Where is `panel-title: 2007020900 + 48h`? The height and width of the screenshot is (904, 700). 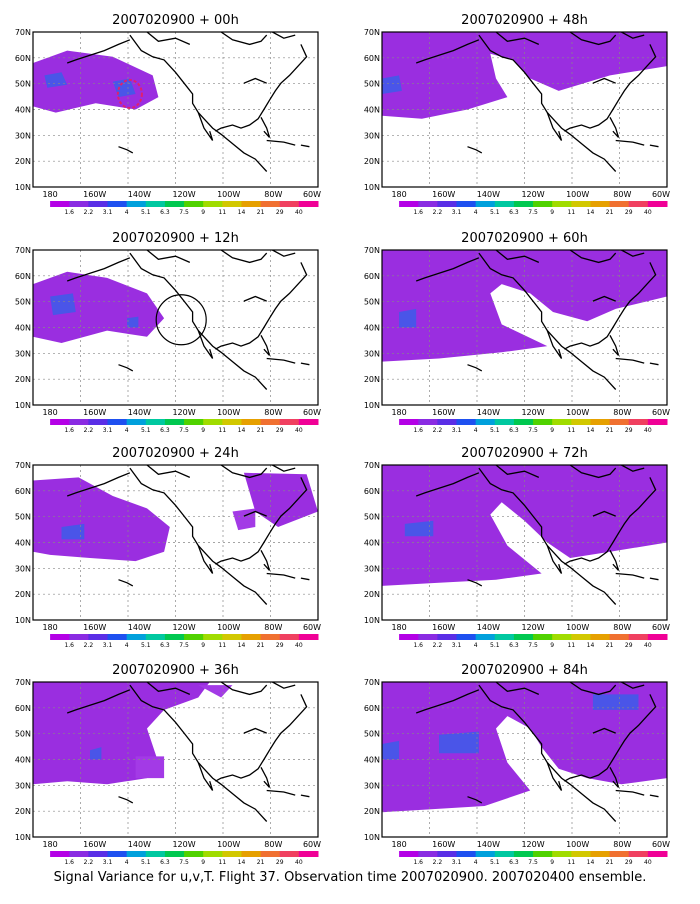 panel-title: 2007020900 + 48h is located at coordinates (524, 20).